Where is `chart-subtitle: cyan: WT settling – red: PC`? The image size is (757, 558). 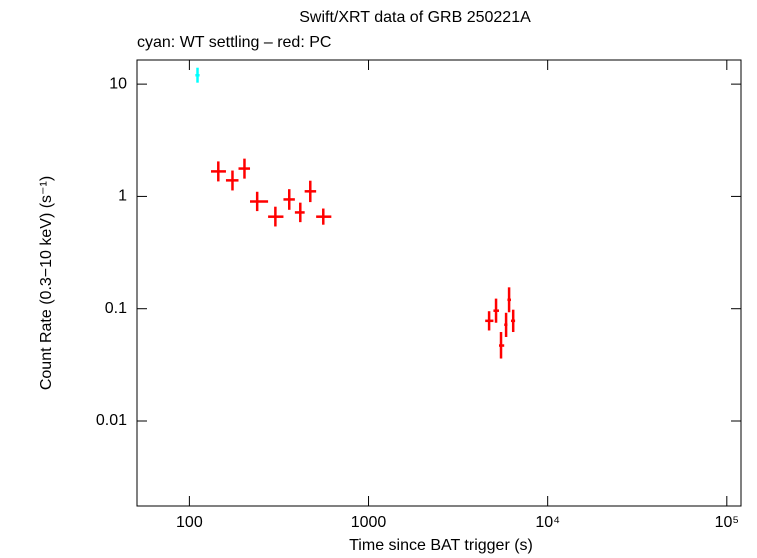 chart-subtitle: cyan: WT settling – red: PC is located at coordinates (234, 42).